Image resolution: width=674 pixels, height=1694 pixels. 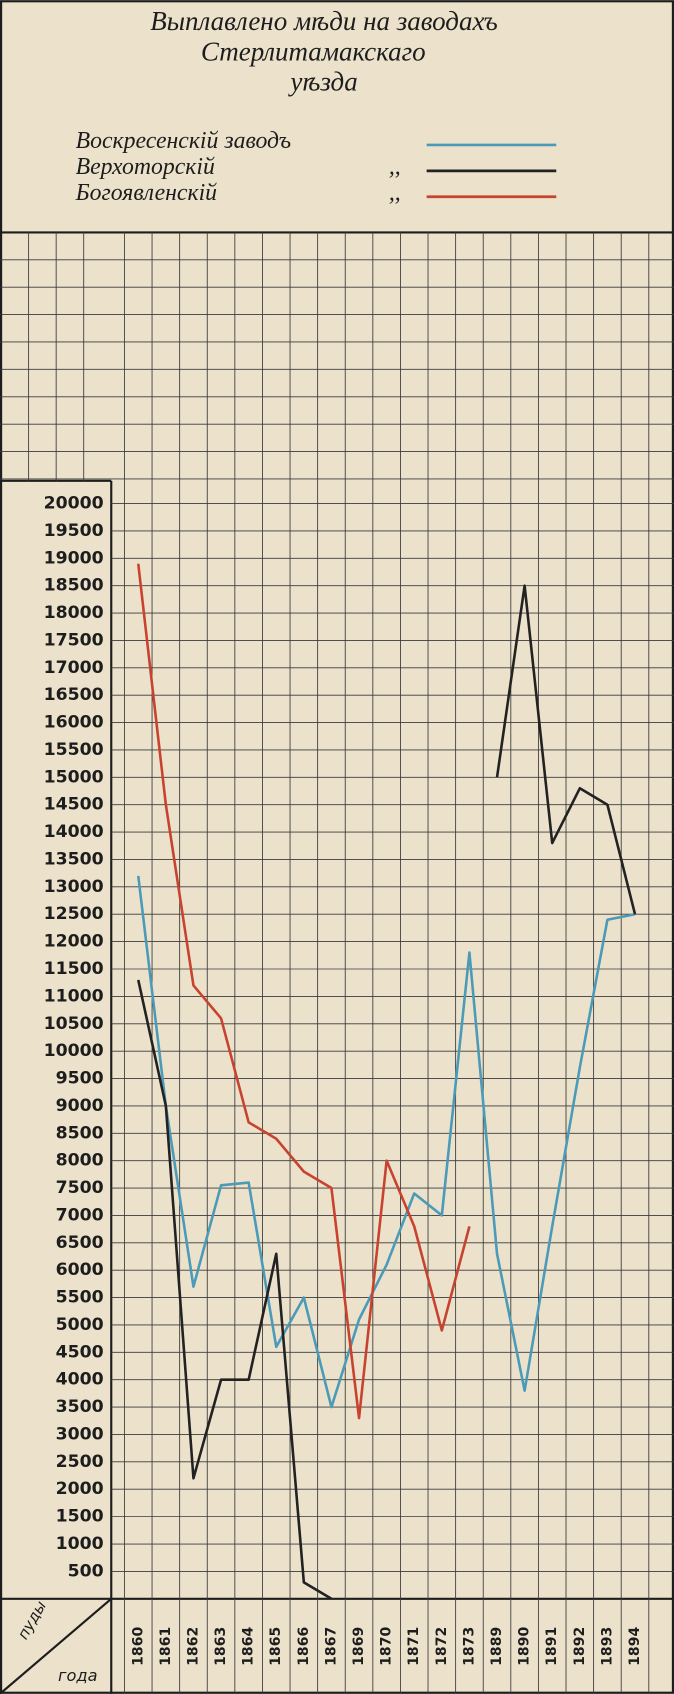 What do you see at coordinates (80, 1106) in the screenshot?
I see `y-tick-label: 9000` at bounding box center [80, 1106].